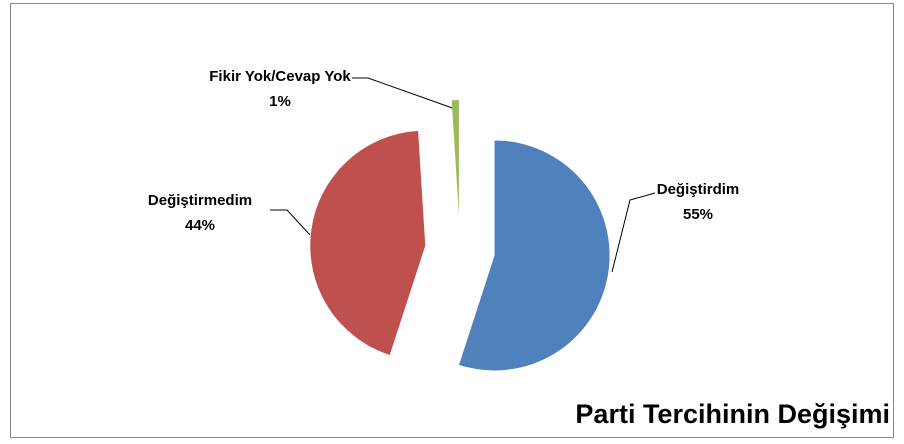 The width and height of the screenshot is (904, 444). I want to click on data-label: Değiştirmedim 44%, so click(200, 213).